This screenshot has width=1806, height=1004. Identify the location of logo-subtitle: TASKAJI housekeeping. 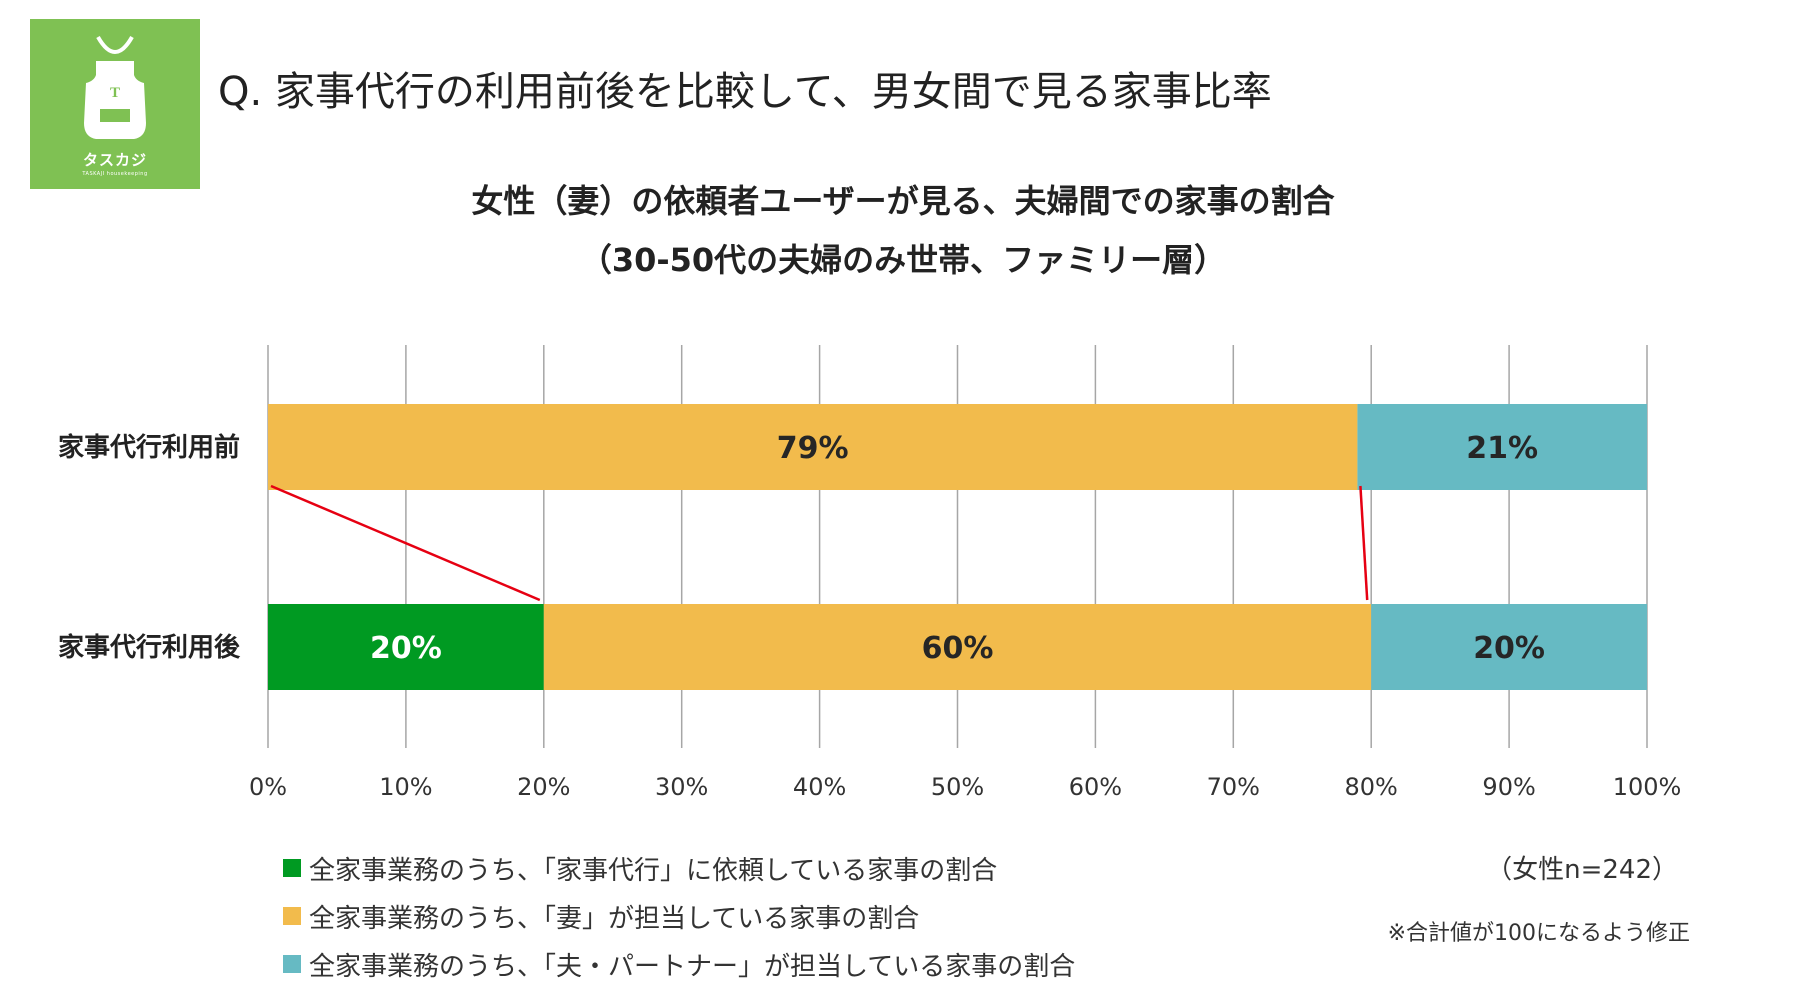
(115, 174).